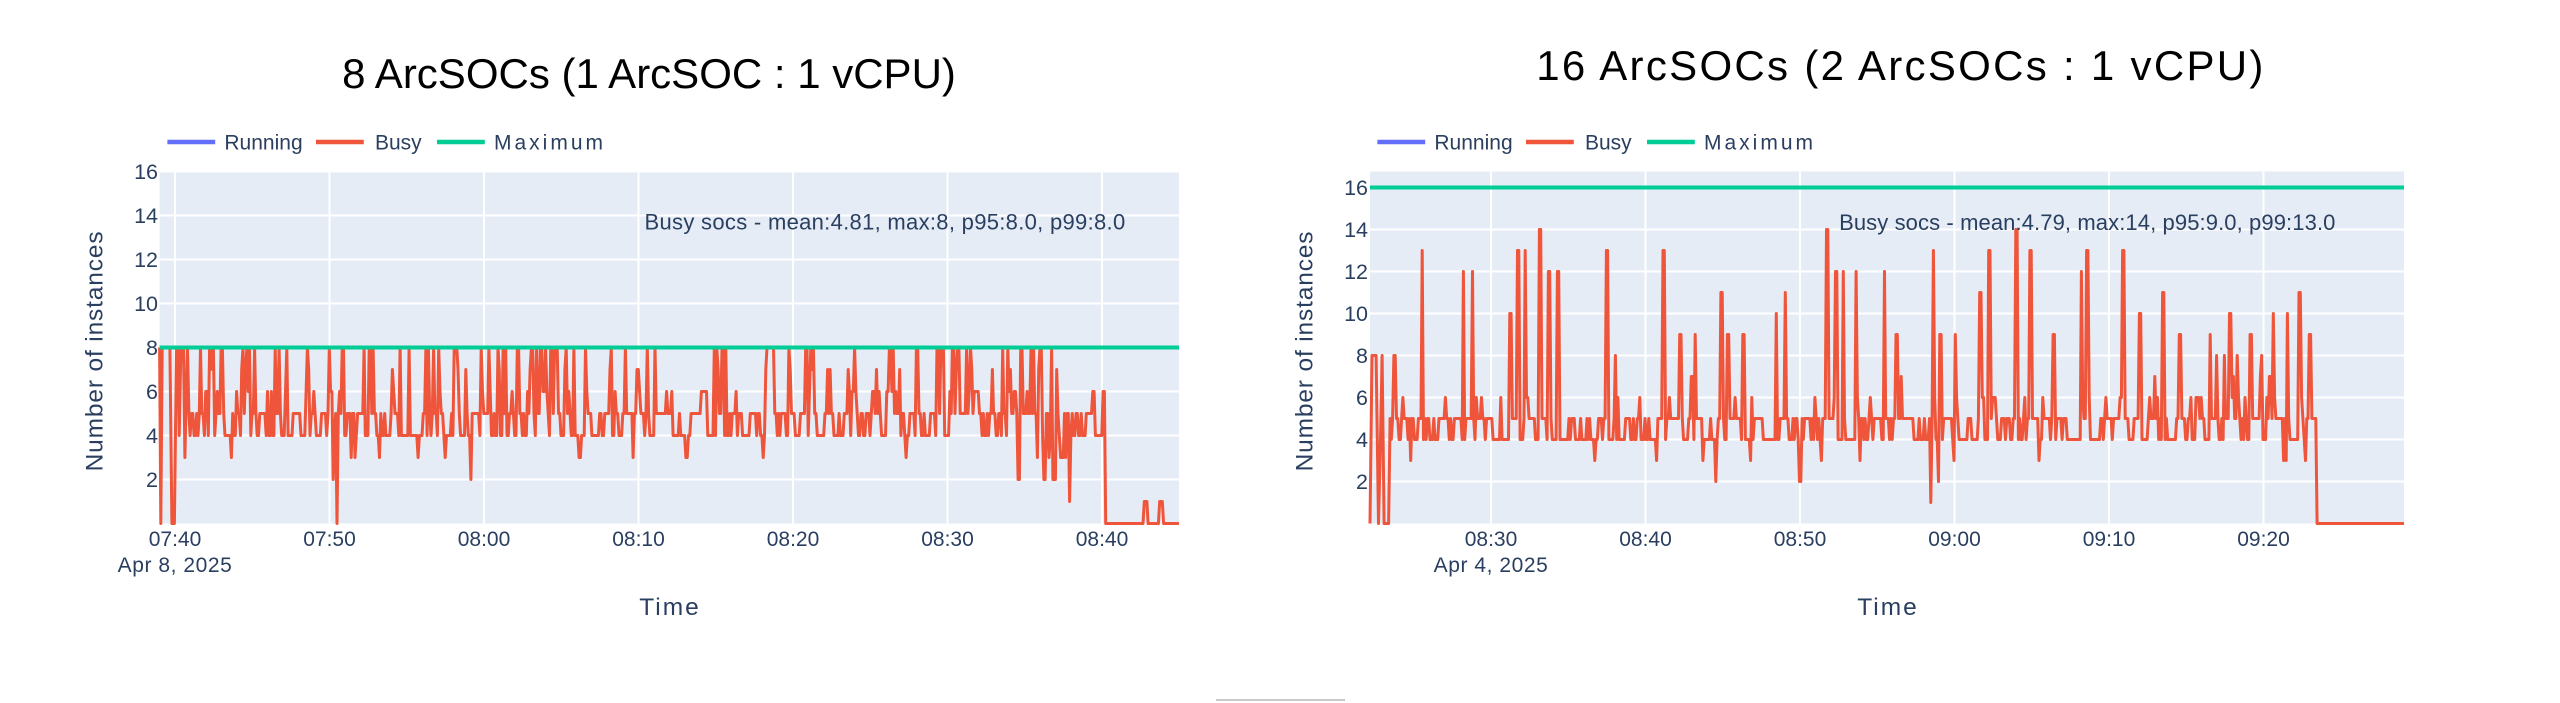 This screenshot has height=703, width=2560. I want to click on svg-text:16 ArcSOCs (2 ArcSOCs : 1 vCPU: 16 ArcSOCs (2 ArcSOCs : 1 vCPU), so click(1900, 65).